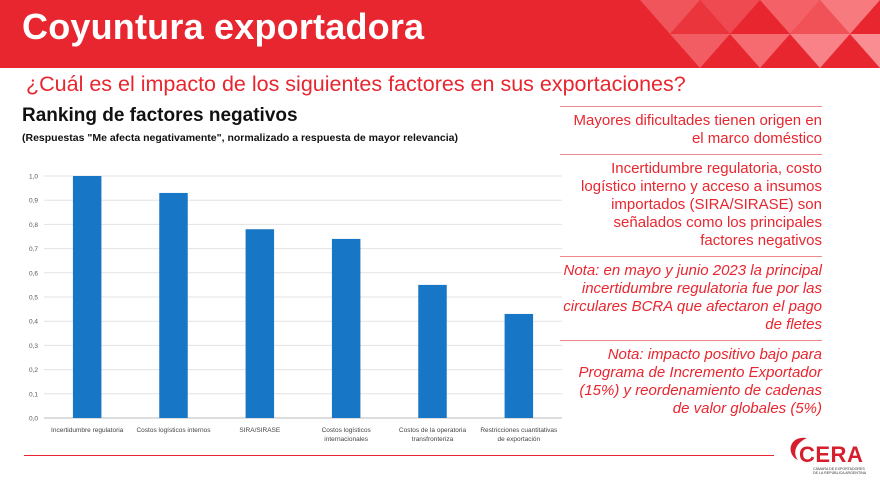 The image size is (880, 495). What do you see at coordinates (33, 370) in the screenshot?
I see `y-tick-label: 0,2` at bounding box center [33, 370].